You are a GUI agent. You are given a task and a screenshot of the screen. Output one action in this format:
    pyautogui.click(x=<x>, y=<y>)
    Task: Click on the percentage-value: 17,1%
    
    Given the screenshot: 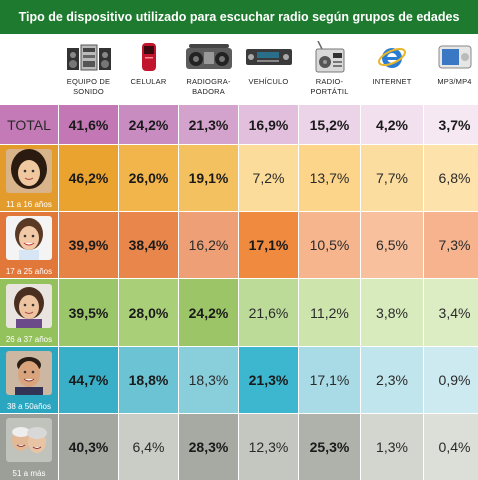 What is the action you would take?
    pyautogui.click(x=329, y=380)
    